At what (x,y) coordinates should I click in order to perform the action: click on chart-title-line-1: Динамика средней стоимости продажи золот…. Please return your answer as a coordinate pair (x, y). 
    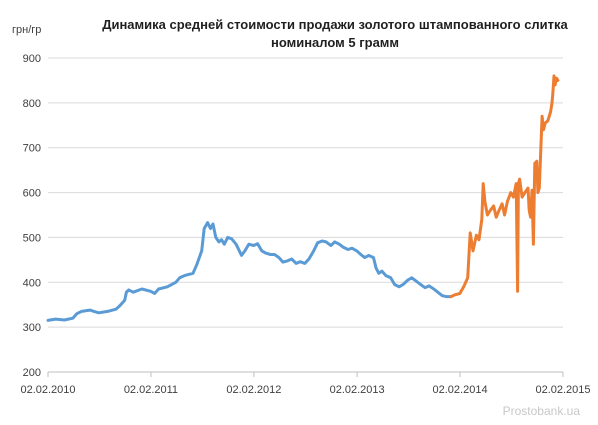
    Looking at the image, I should click on (335, 24).